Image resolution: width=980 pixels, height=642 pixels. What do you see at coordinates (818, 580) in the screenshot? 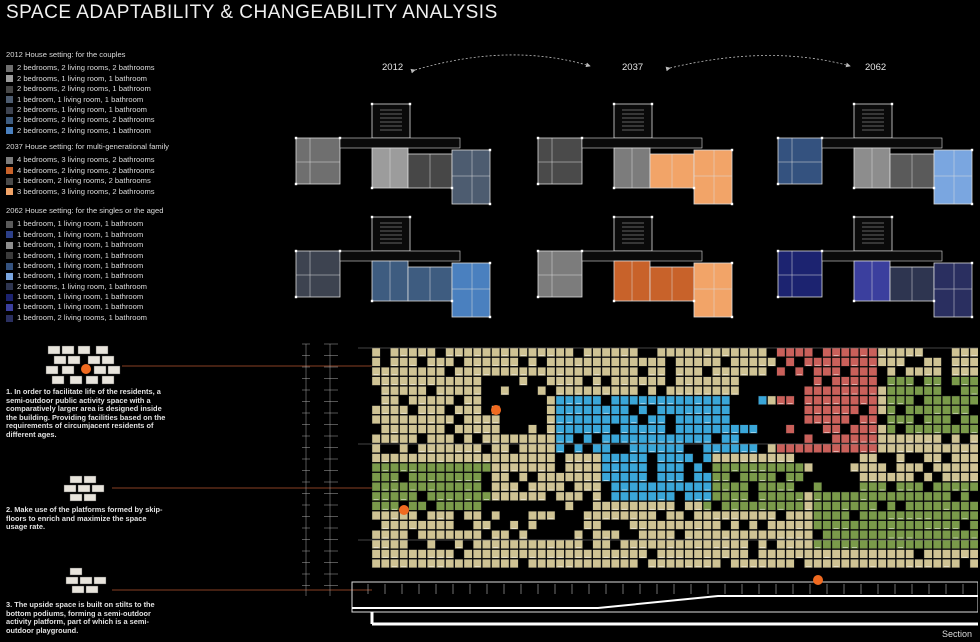
I see `highlight-marker` at bounding box center [818, 580].